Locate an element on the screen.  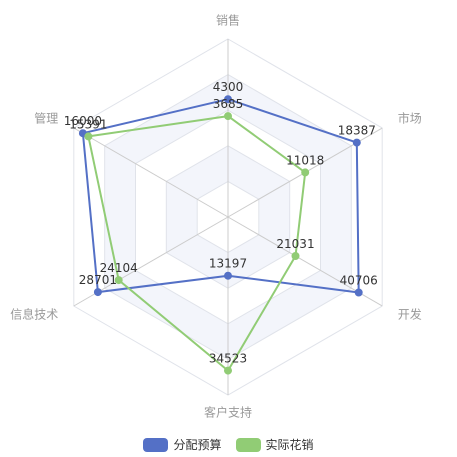
series-1-label-0: 3685 is located at coordinates (228, 104).